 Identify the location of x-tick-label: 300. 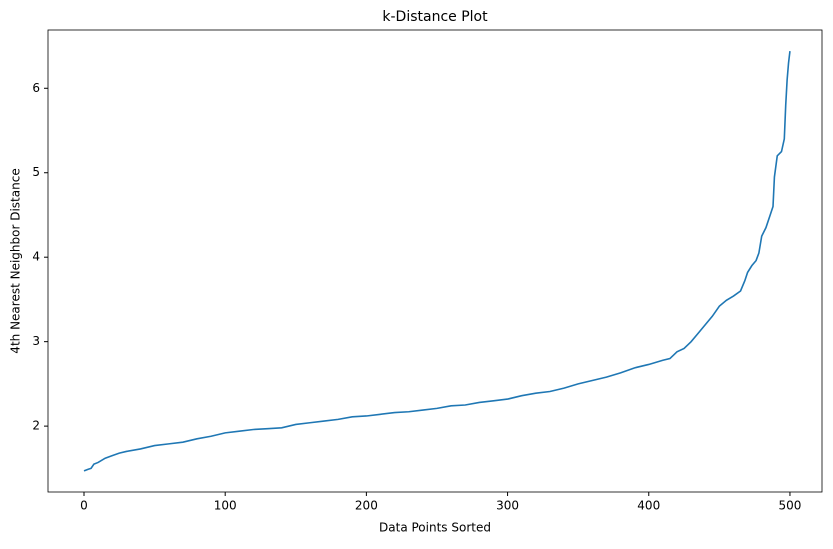
(507, 506).